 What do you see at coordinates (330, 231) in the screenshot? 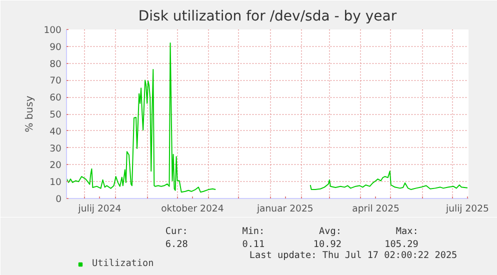
I see `text: Avg:` at bounding box center [330, 231].